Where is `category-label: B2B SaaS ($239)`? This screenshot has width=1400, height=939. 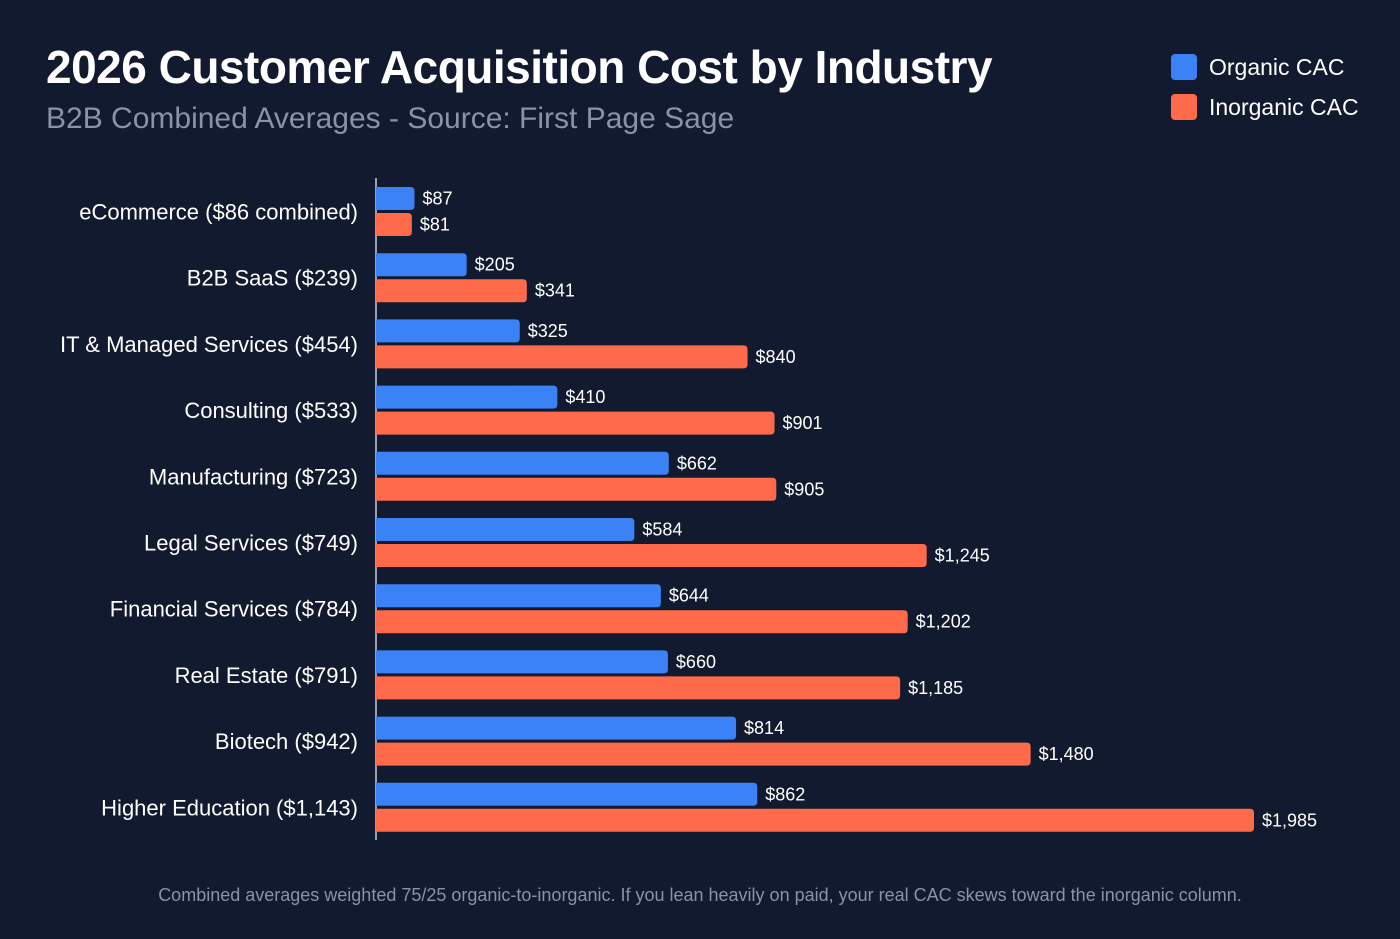 category-label: B2B SaaS ($239) is located at coordinates (272, 278).